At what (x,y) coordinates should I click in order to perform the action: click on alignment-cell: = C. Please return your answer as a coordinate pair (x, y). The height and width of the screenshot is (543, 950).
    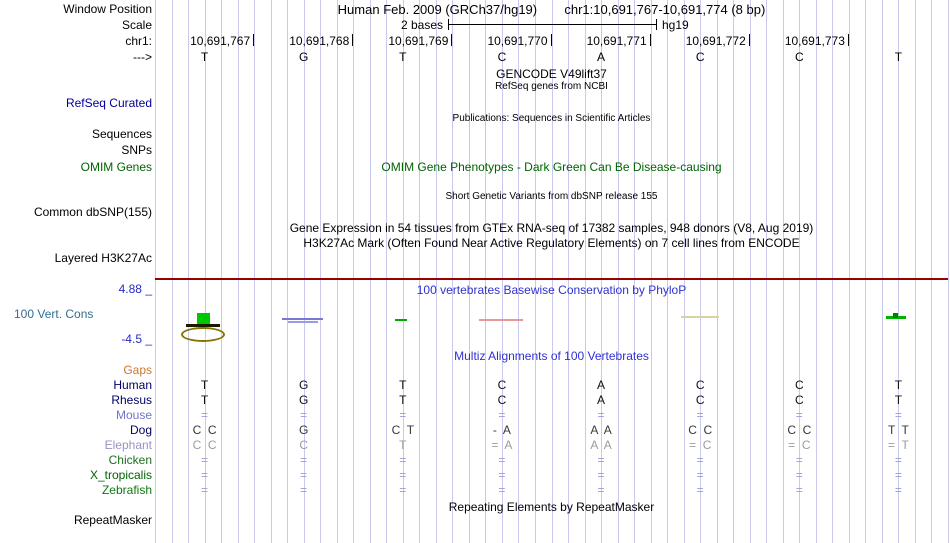
    Looking at the image, I should click on (700, 445).